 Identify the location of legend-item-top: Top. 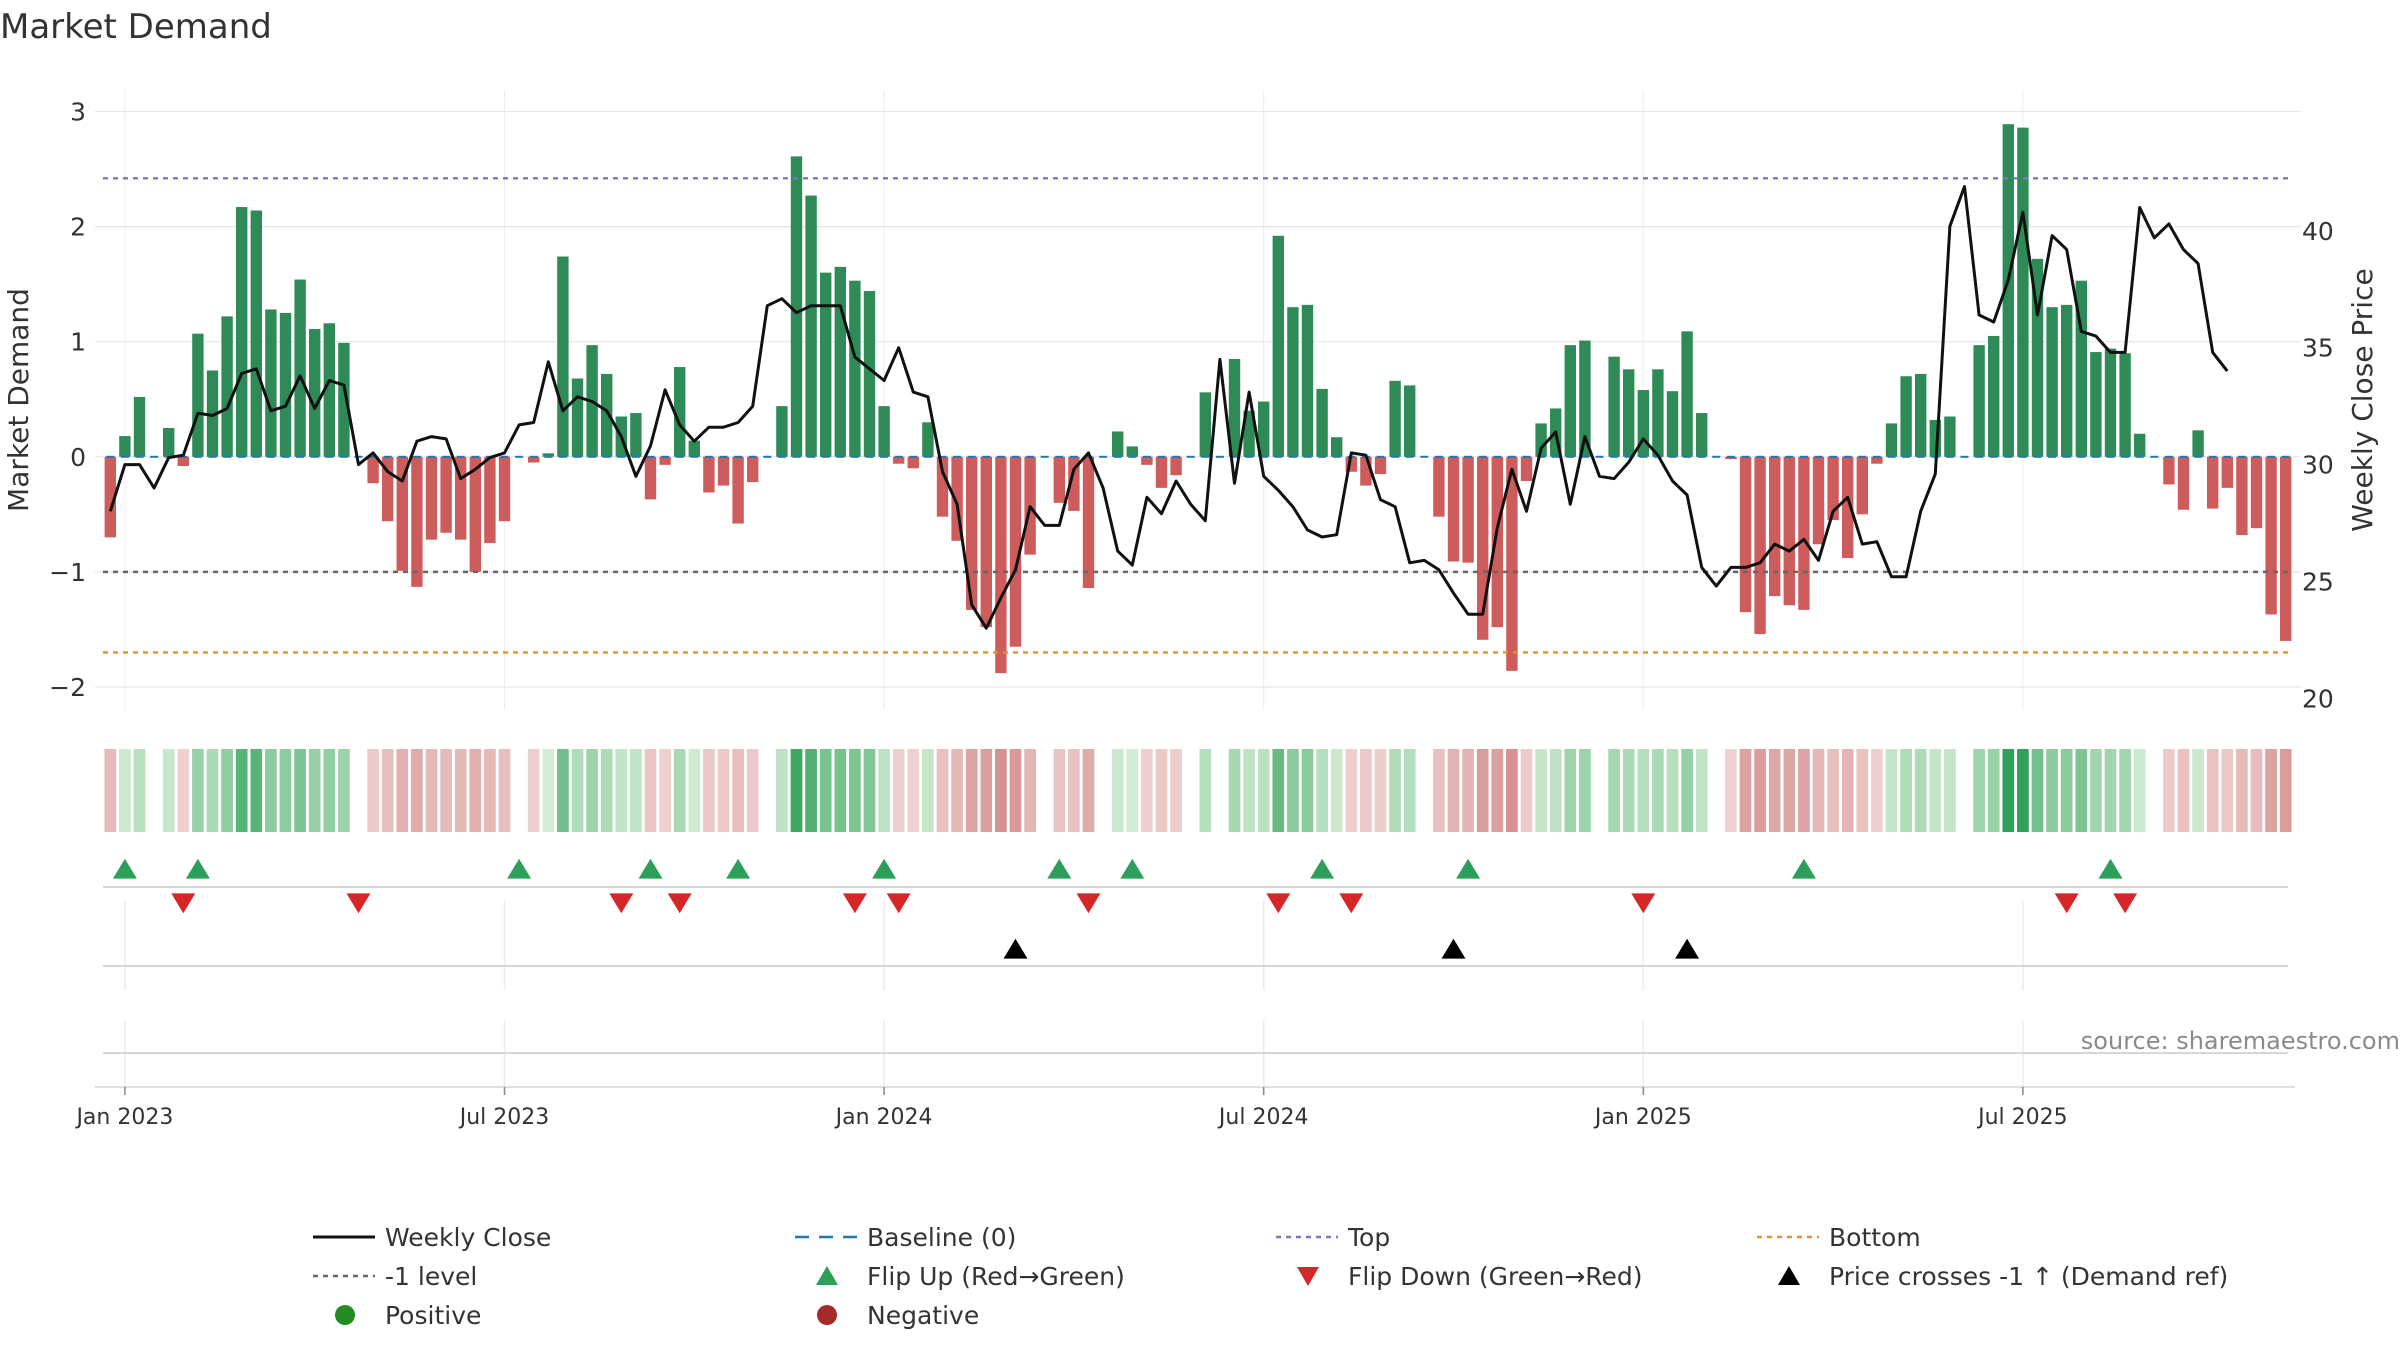
(1333, 1237).